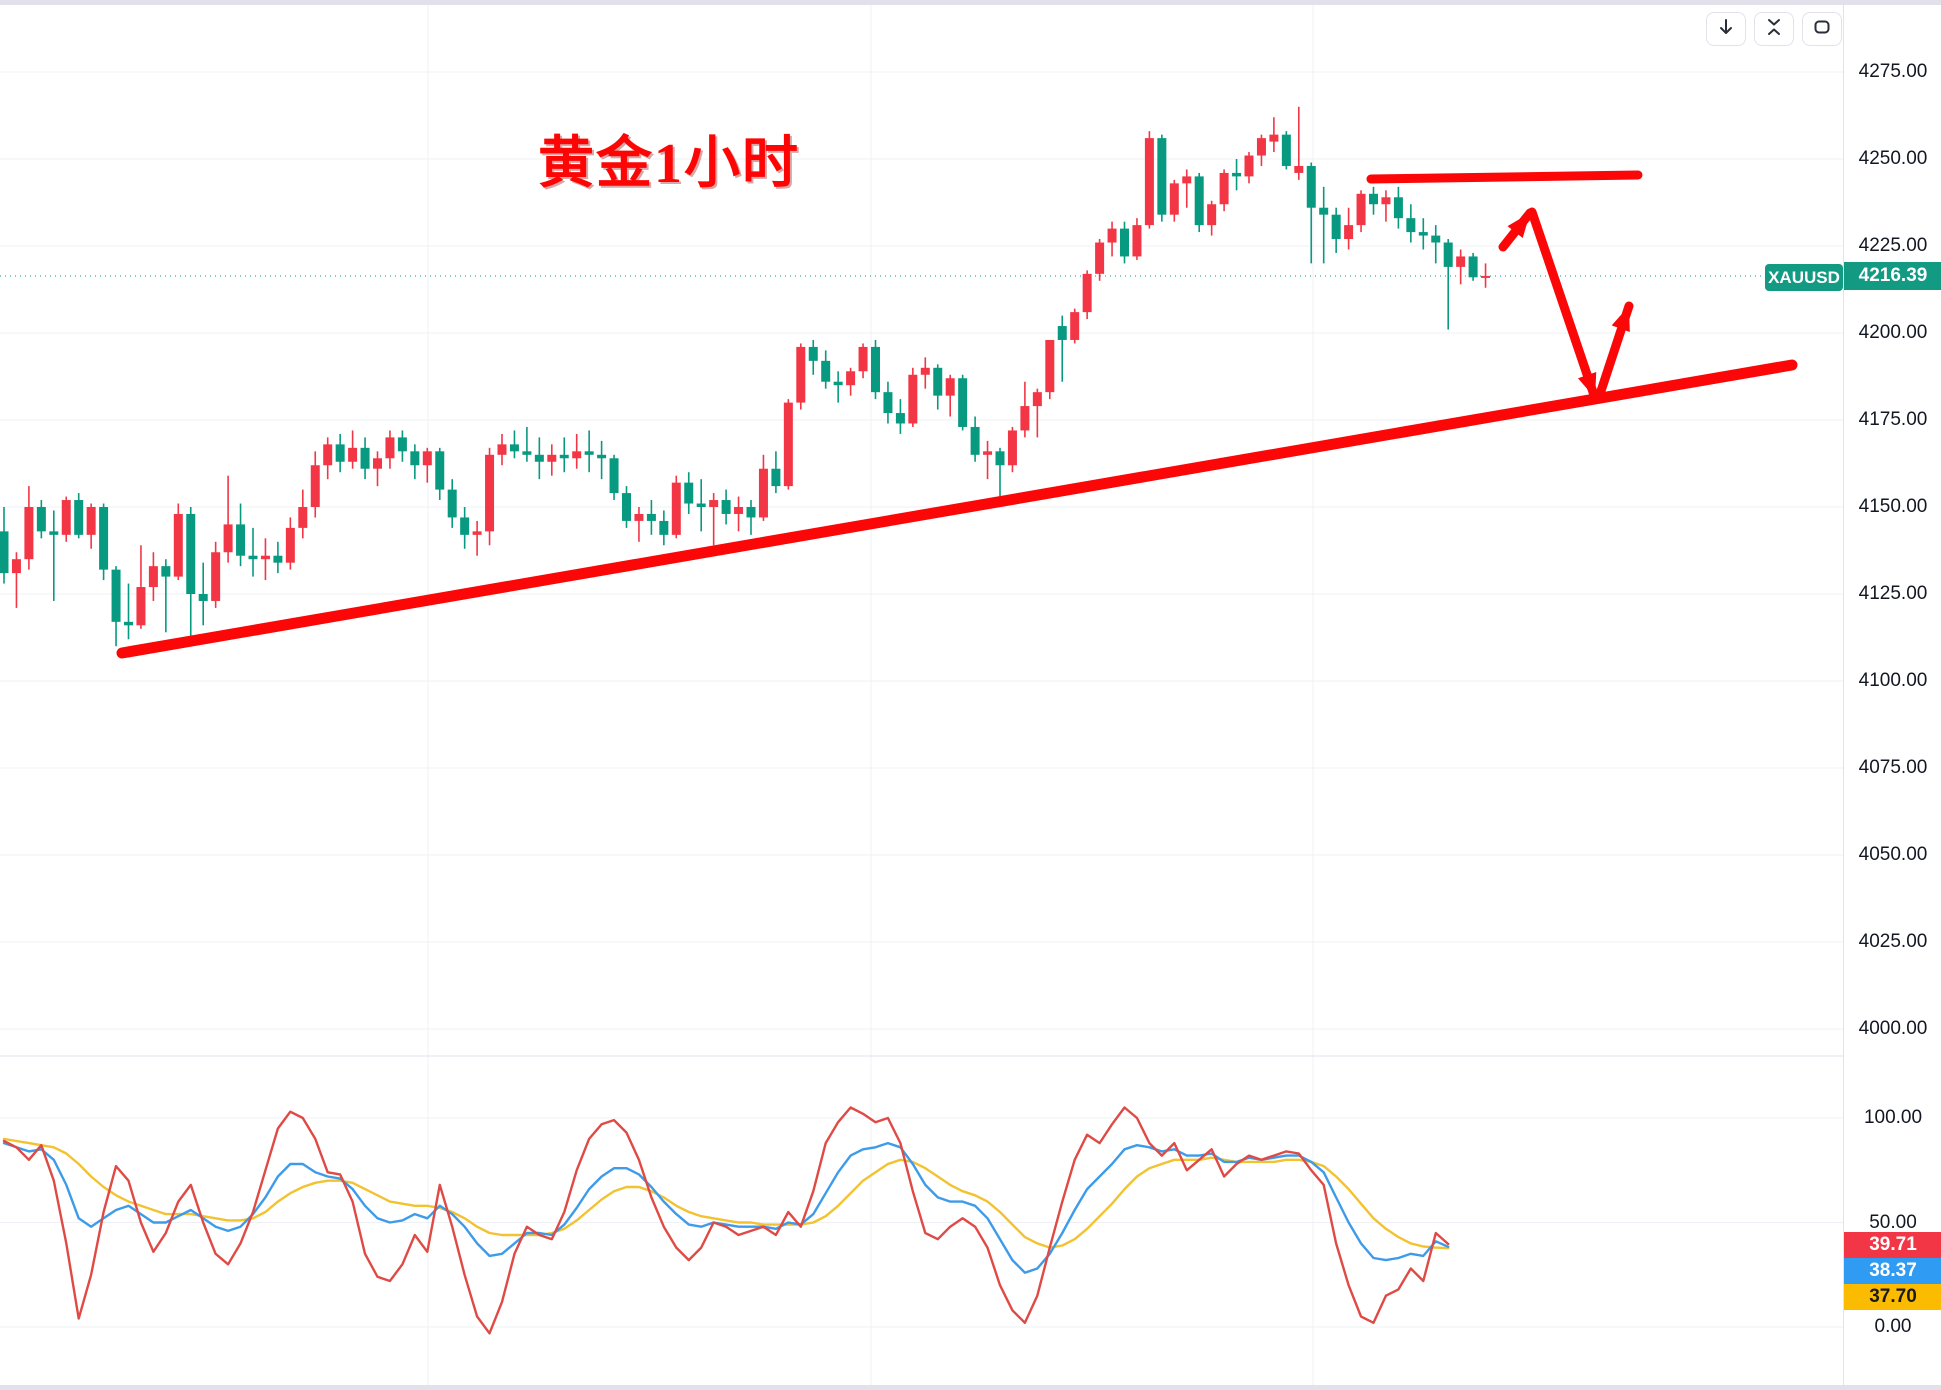 This screenshot has height=1390, width=1941. Describe the element at coordinates (1563, 305) in the screenshot. I see `arrow-down-drawing` at that location.